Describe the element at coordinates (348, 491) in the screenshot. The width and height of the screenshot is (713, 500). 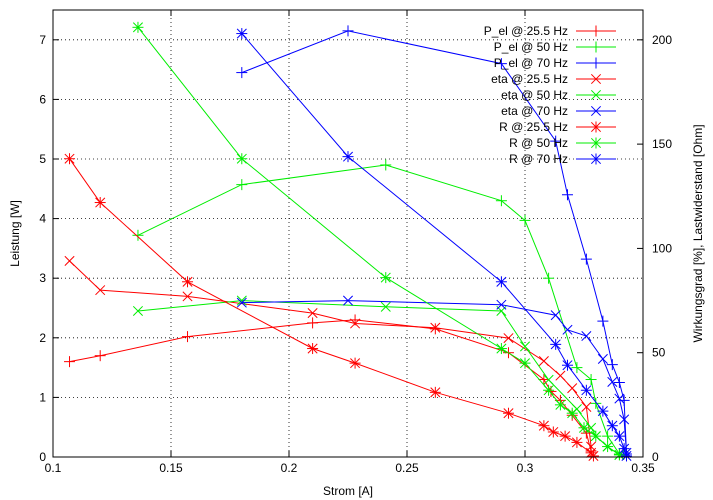
I see `x-axis-label: Strom [A]` at that location.